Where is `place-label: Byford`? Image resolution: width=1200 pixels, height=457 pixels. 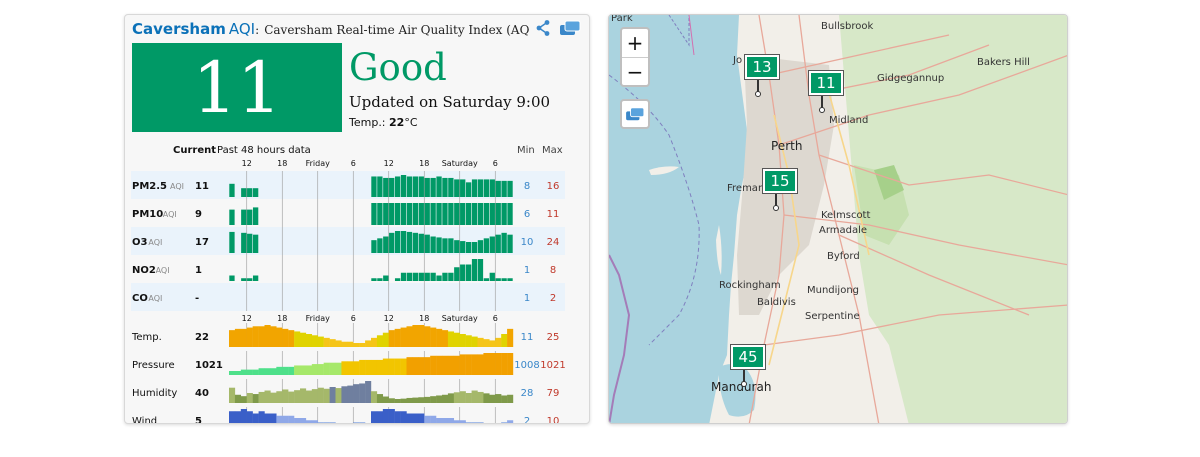 place-label: Byford is located at coordinates (843, 256).